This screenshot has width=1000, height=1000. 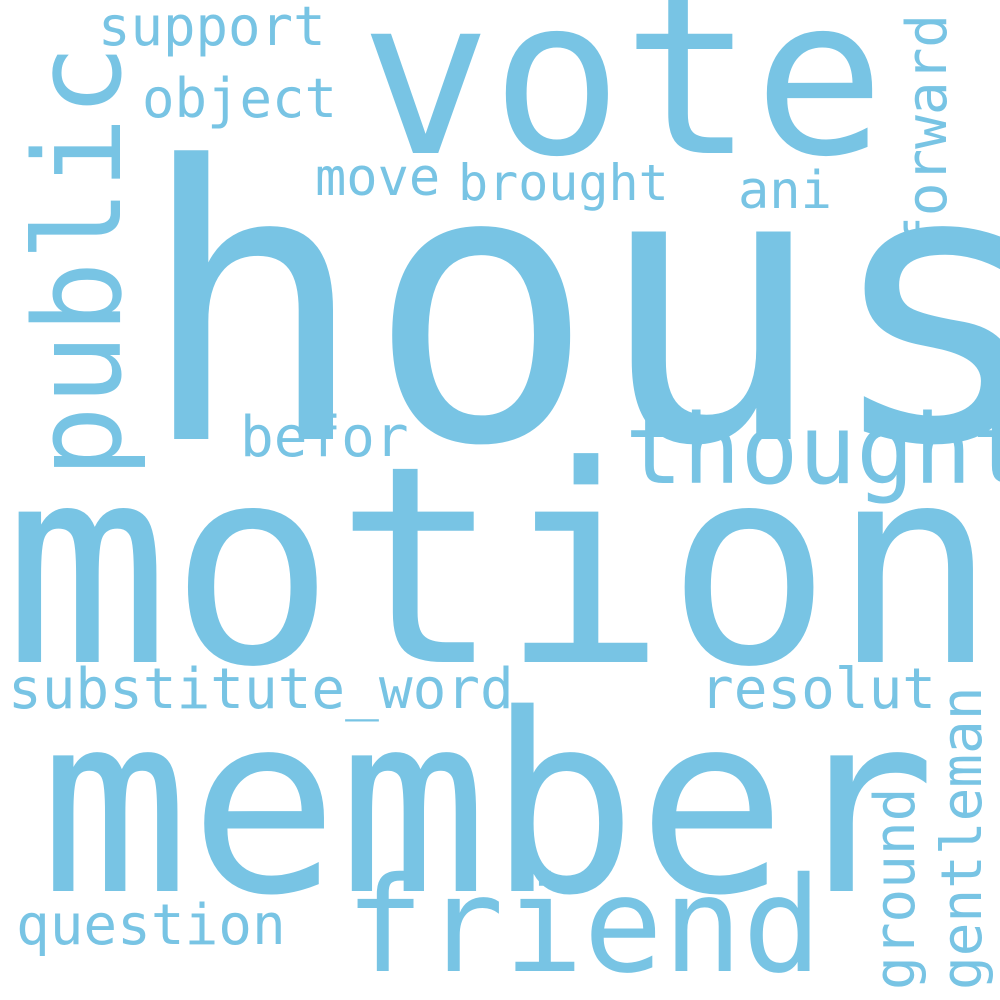 What do you see at coordinates (151, 925) in the screenshot?
I see `word-question: question` at bounding box center [151, 925].